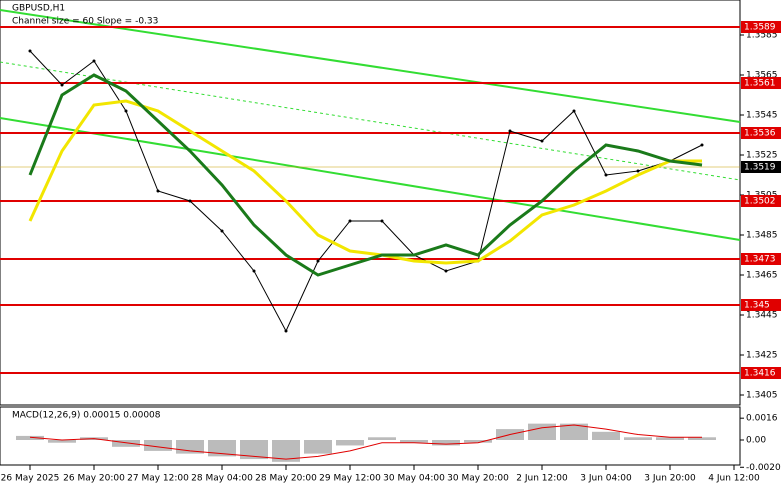  Describe the element at coordinates (38, 9) in the screenshot. I see `chart-title: GBPUSD,H1` at that location.